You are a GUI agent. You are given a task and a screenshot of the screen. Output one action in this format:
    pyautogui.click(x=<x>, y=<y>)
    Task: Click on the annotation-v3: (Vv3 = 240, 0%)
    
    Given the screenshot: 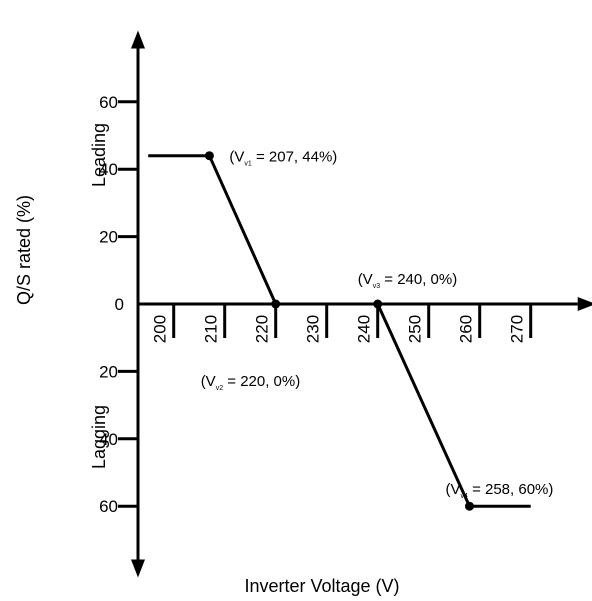 What is the action you would take?
    pyautogui.click(x=408, y=280)
    